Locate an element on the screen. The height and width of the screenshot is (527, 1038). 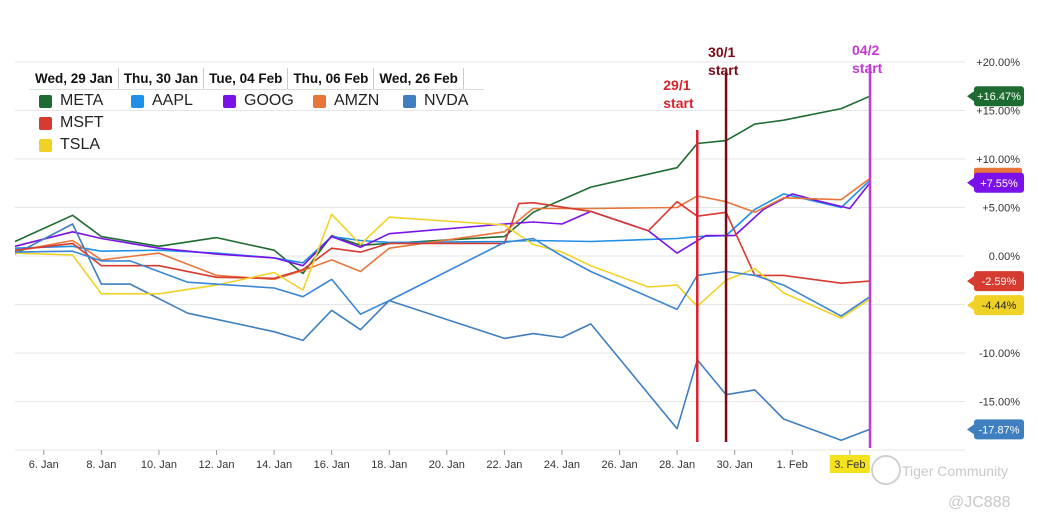
x-tick-label: 10. Jan is located at coordinates (159, 465).